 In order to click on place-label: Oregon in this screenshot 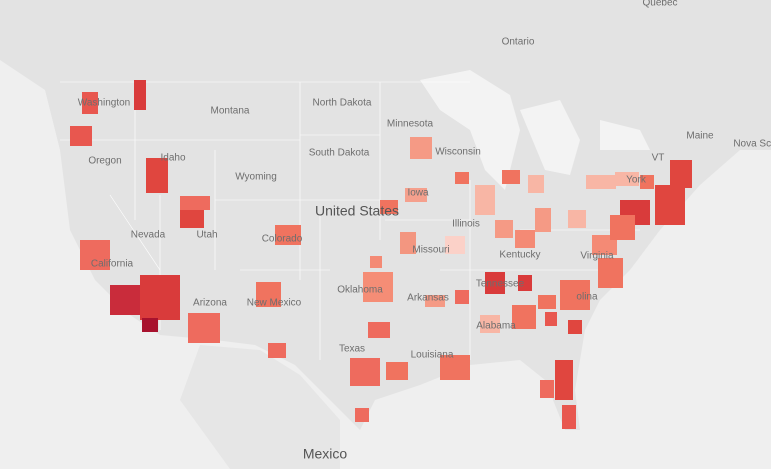, I will do `click(104, 161)`.